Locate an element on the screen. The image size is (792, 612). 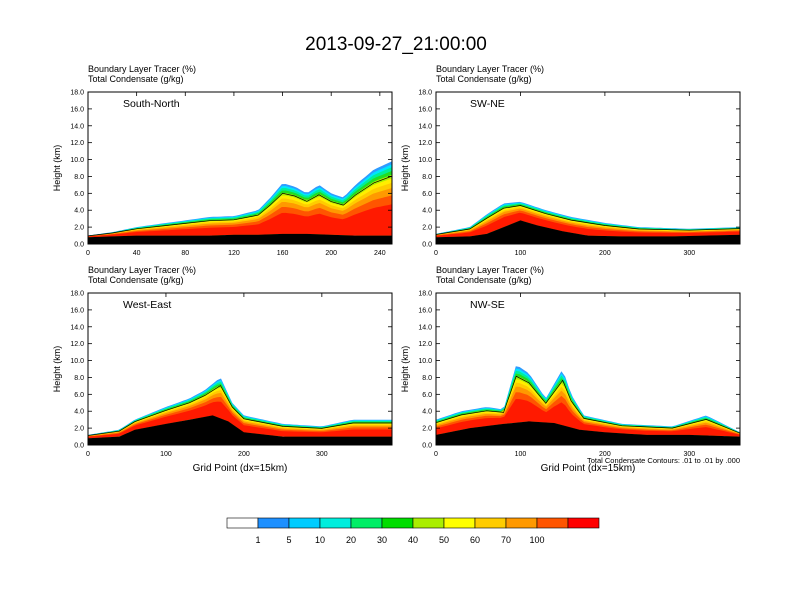
x-tick-label: 80 is located at coordinates (185, 253).